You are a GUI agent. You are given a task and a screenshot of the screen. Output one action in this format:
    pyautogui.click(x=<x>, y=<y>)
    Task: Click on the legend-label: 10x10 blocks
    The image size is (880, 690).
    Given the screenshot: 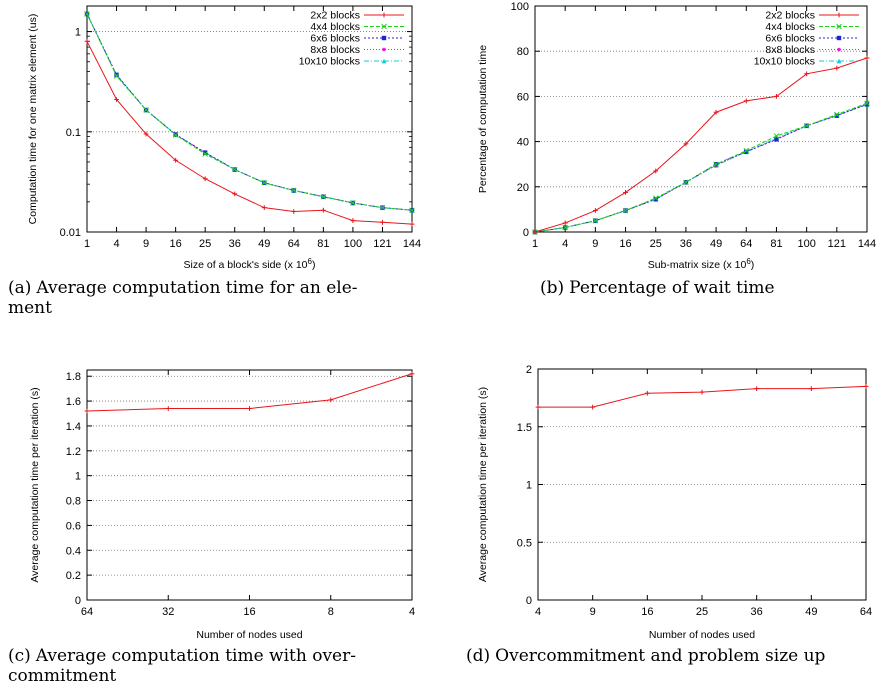 What is the action you would take?
    pyautogui.click(x=784, y=62)
    